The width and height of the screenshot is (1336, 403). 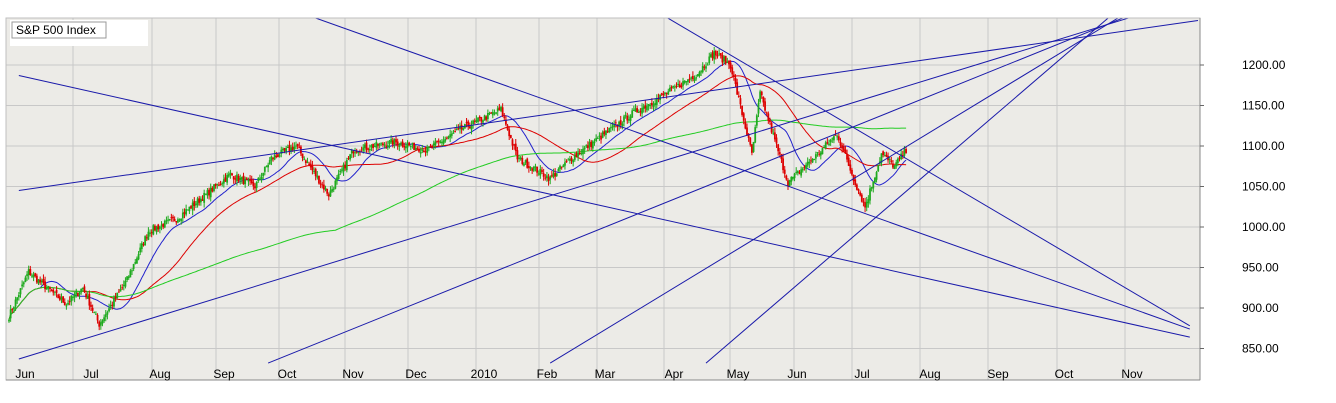 What do you see at coordinates (998, 374) in the screenshot?
I see `x-tick-label: Sep` at bounding box center [998, 374].